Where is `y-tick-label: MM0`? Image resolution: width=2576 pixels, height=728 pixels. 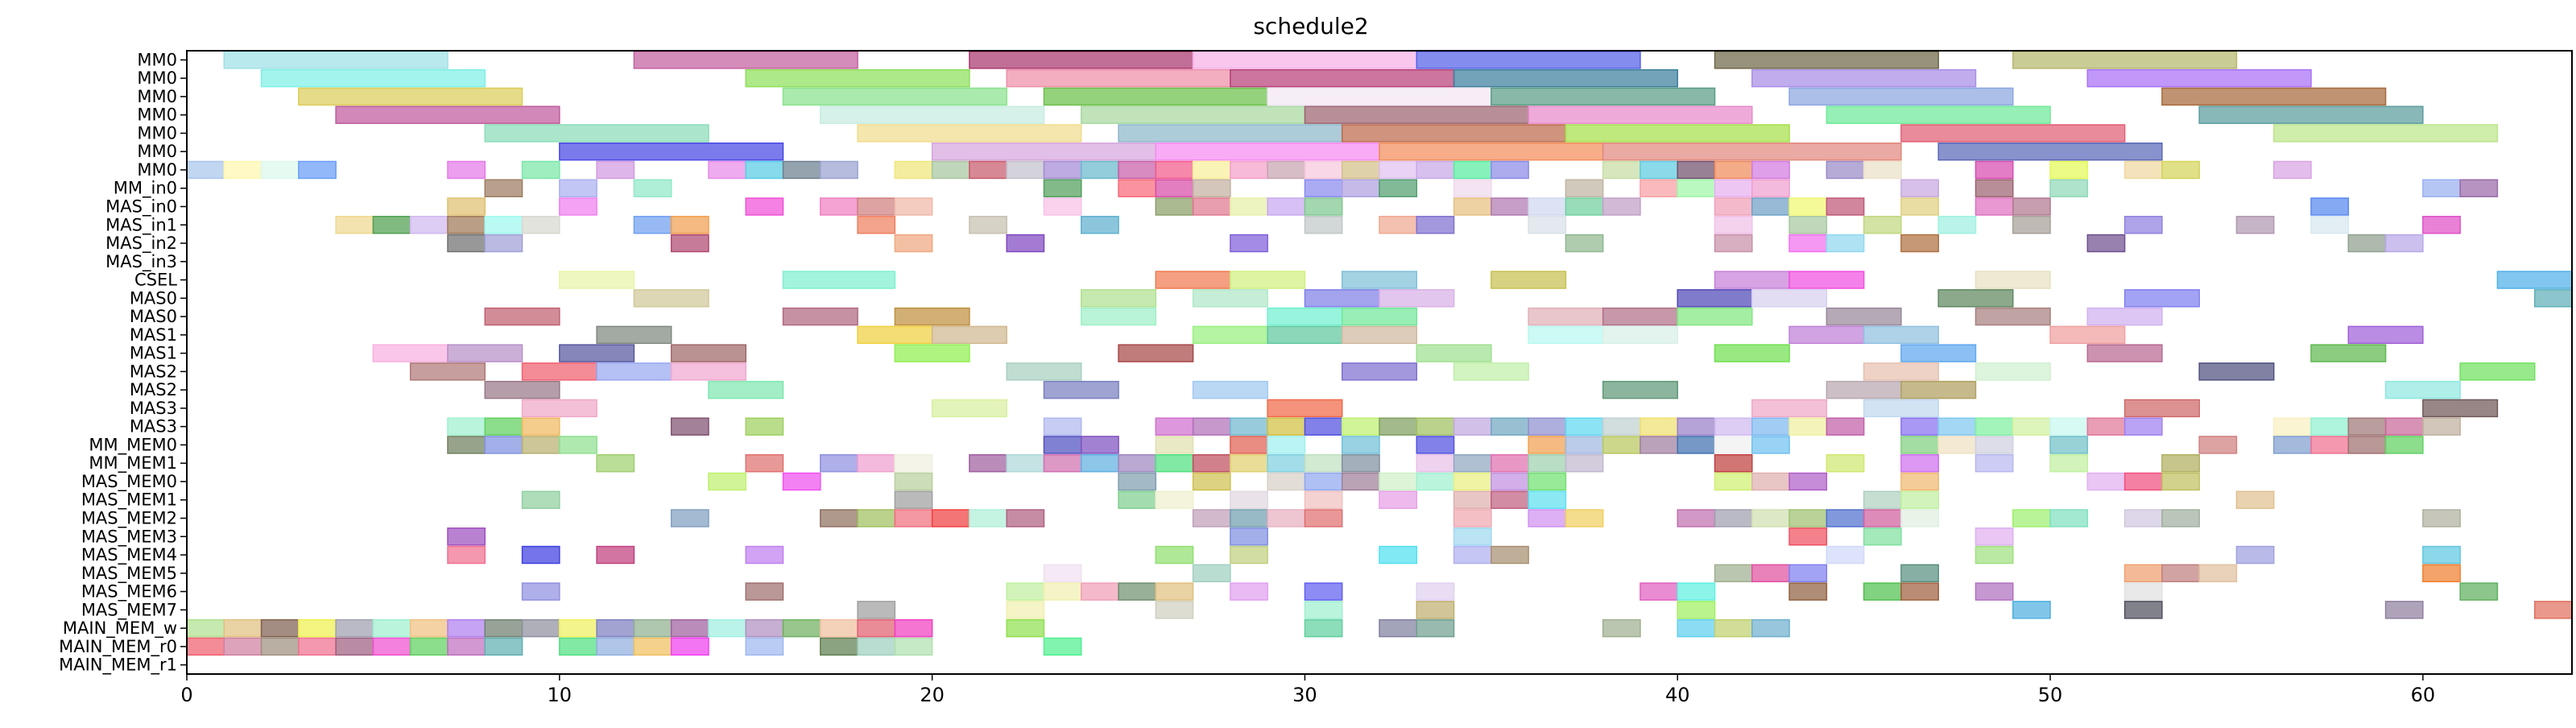
y-tick-label: MM0 is located at coordinates (157, 170).